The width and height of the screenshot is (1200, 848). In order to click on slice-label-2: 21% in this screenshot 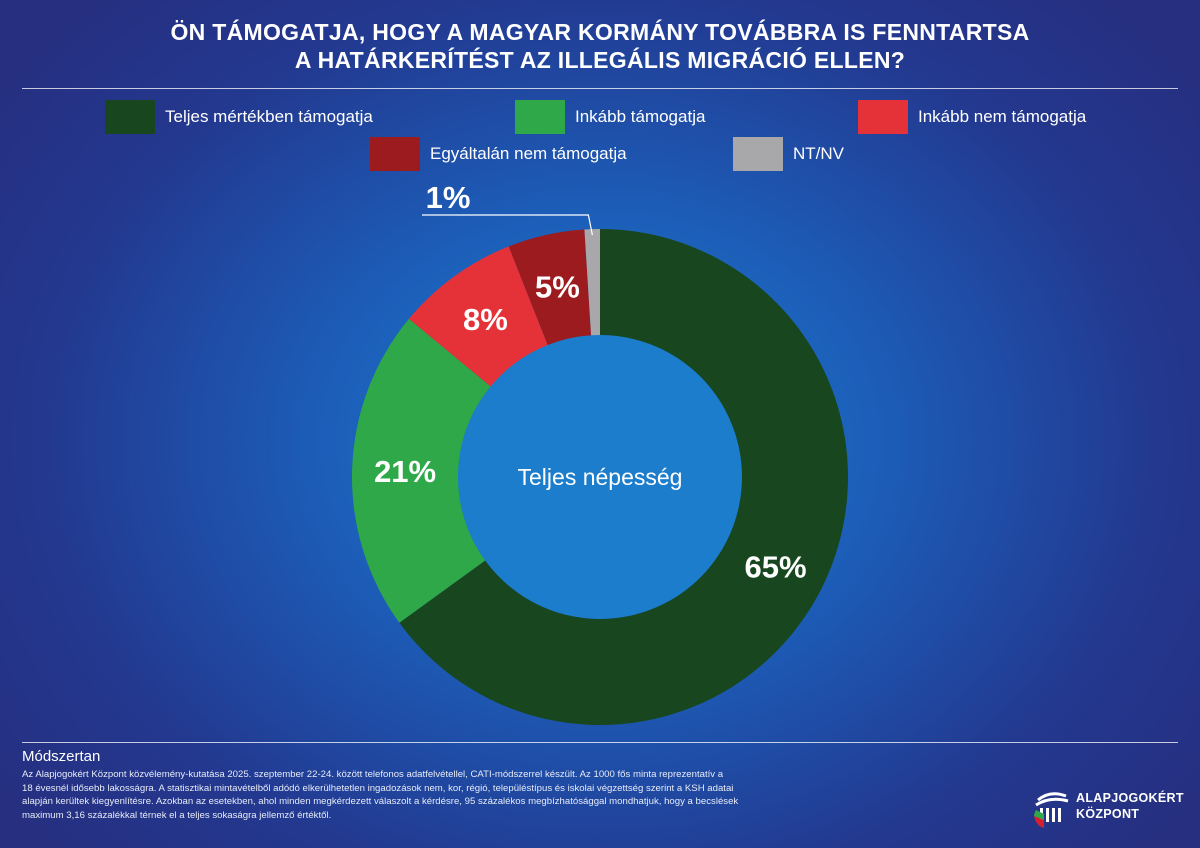, I will do `click(405, 471)`.